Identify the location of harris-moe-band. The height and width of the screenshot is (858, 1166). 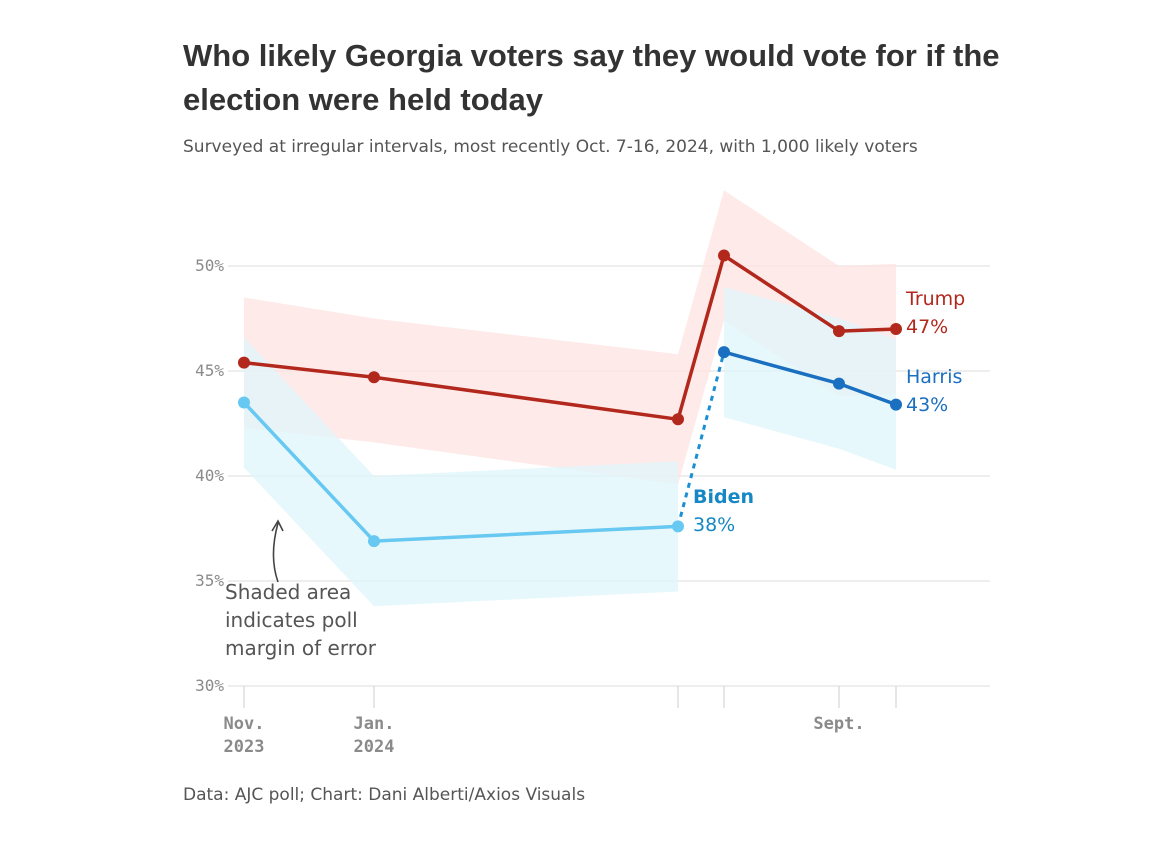
(810, 378).